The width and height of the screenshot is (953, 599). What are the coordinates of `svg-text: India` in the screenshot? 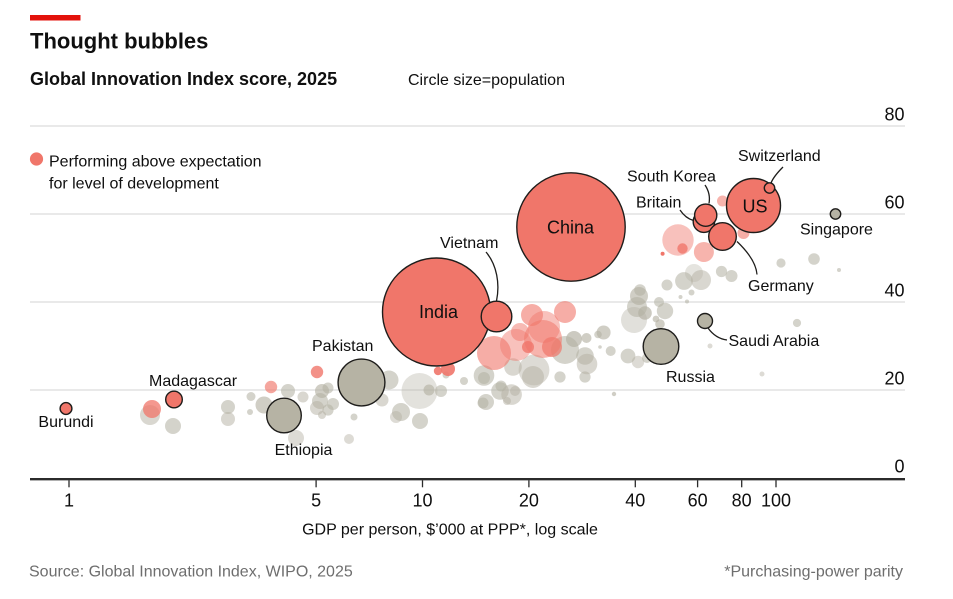 It's located at (439, 312).